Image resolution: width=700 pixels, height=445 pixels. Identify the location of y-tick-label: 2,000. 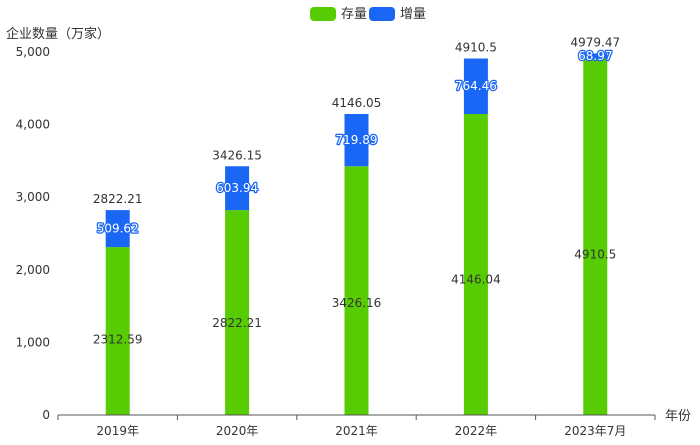
(33, 270).